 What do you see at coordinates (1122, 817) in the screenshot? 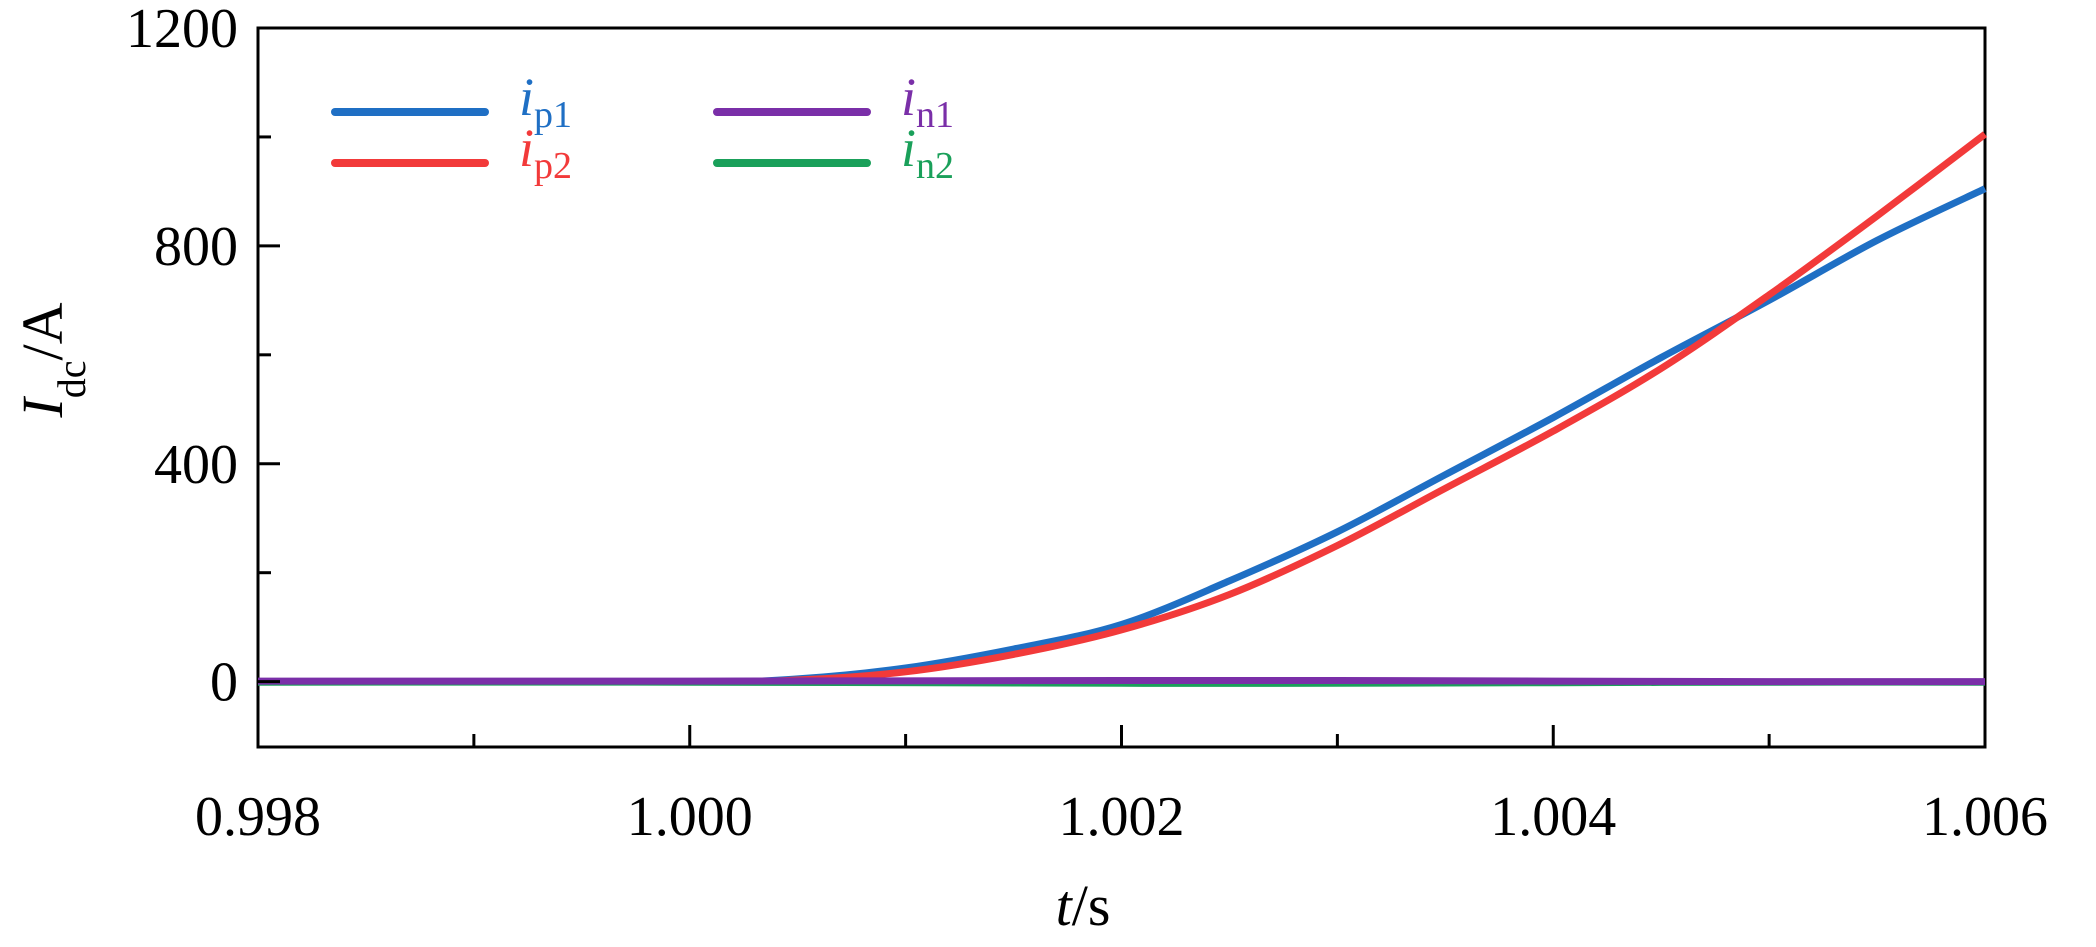
I see `x-tick-label: 1.002` at bounding box center [1122, 817].